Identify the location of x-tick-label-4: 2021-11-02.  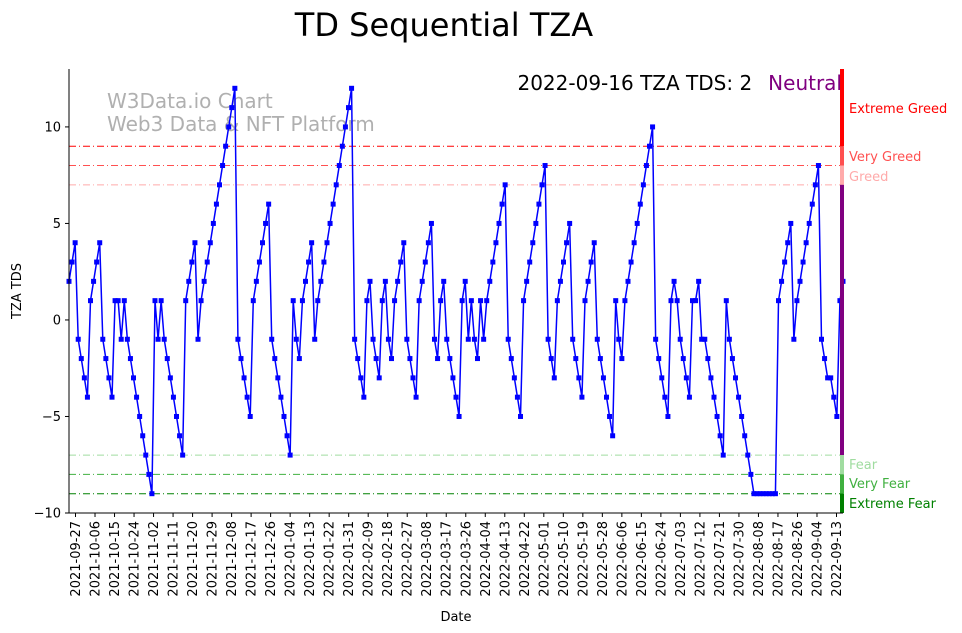
(154, 559).